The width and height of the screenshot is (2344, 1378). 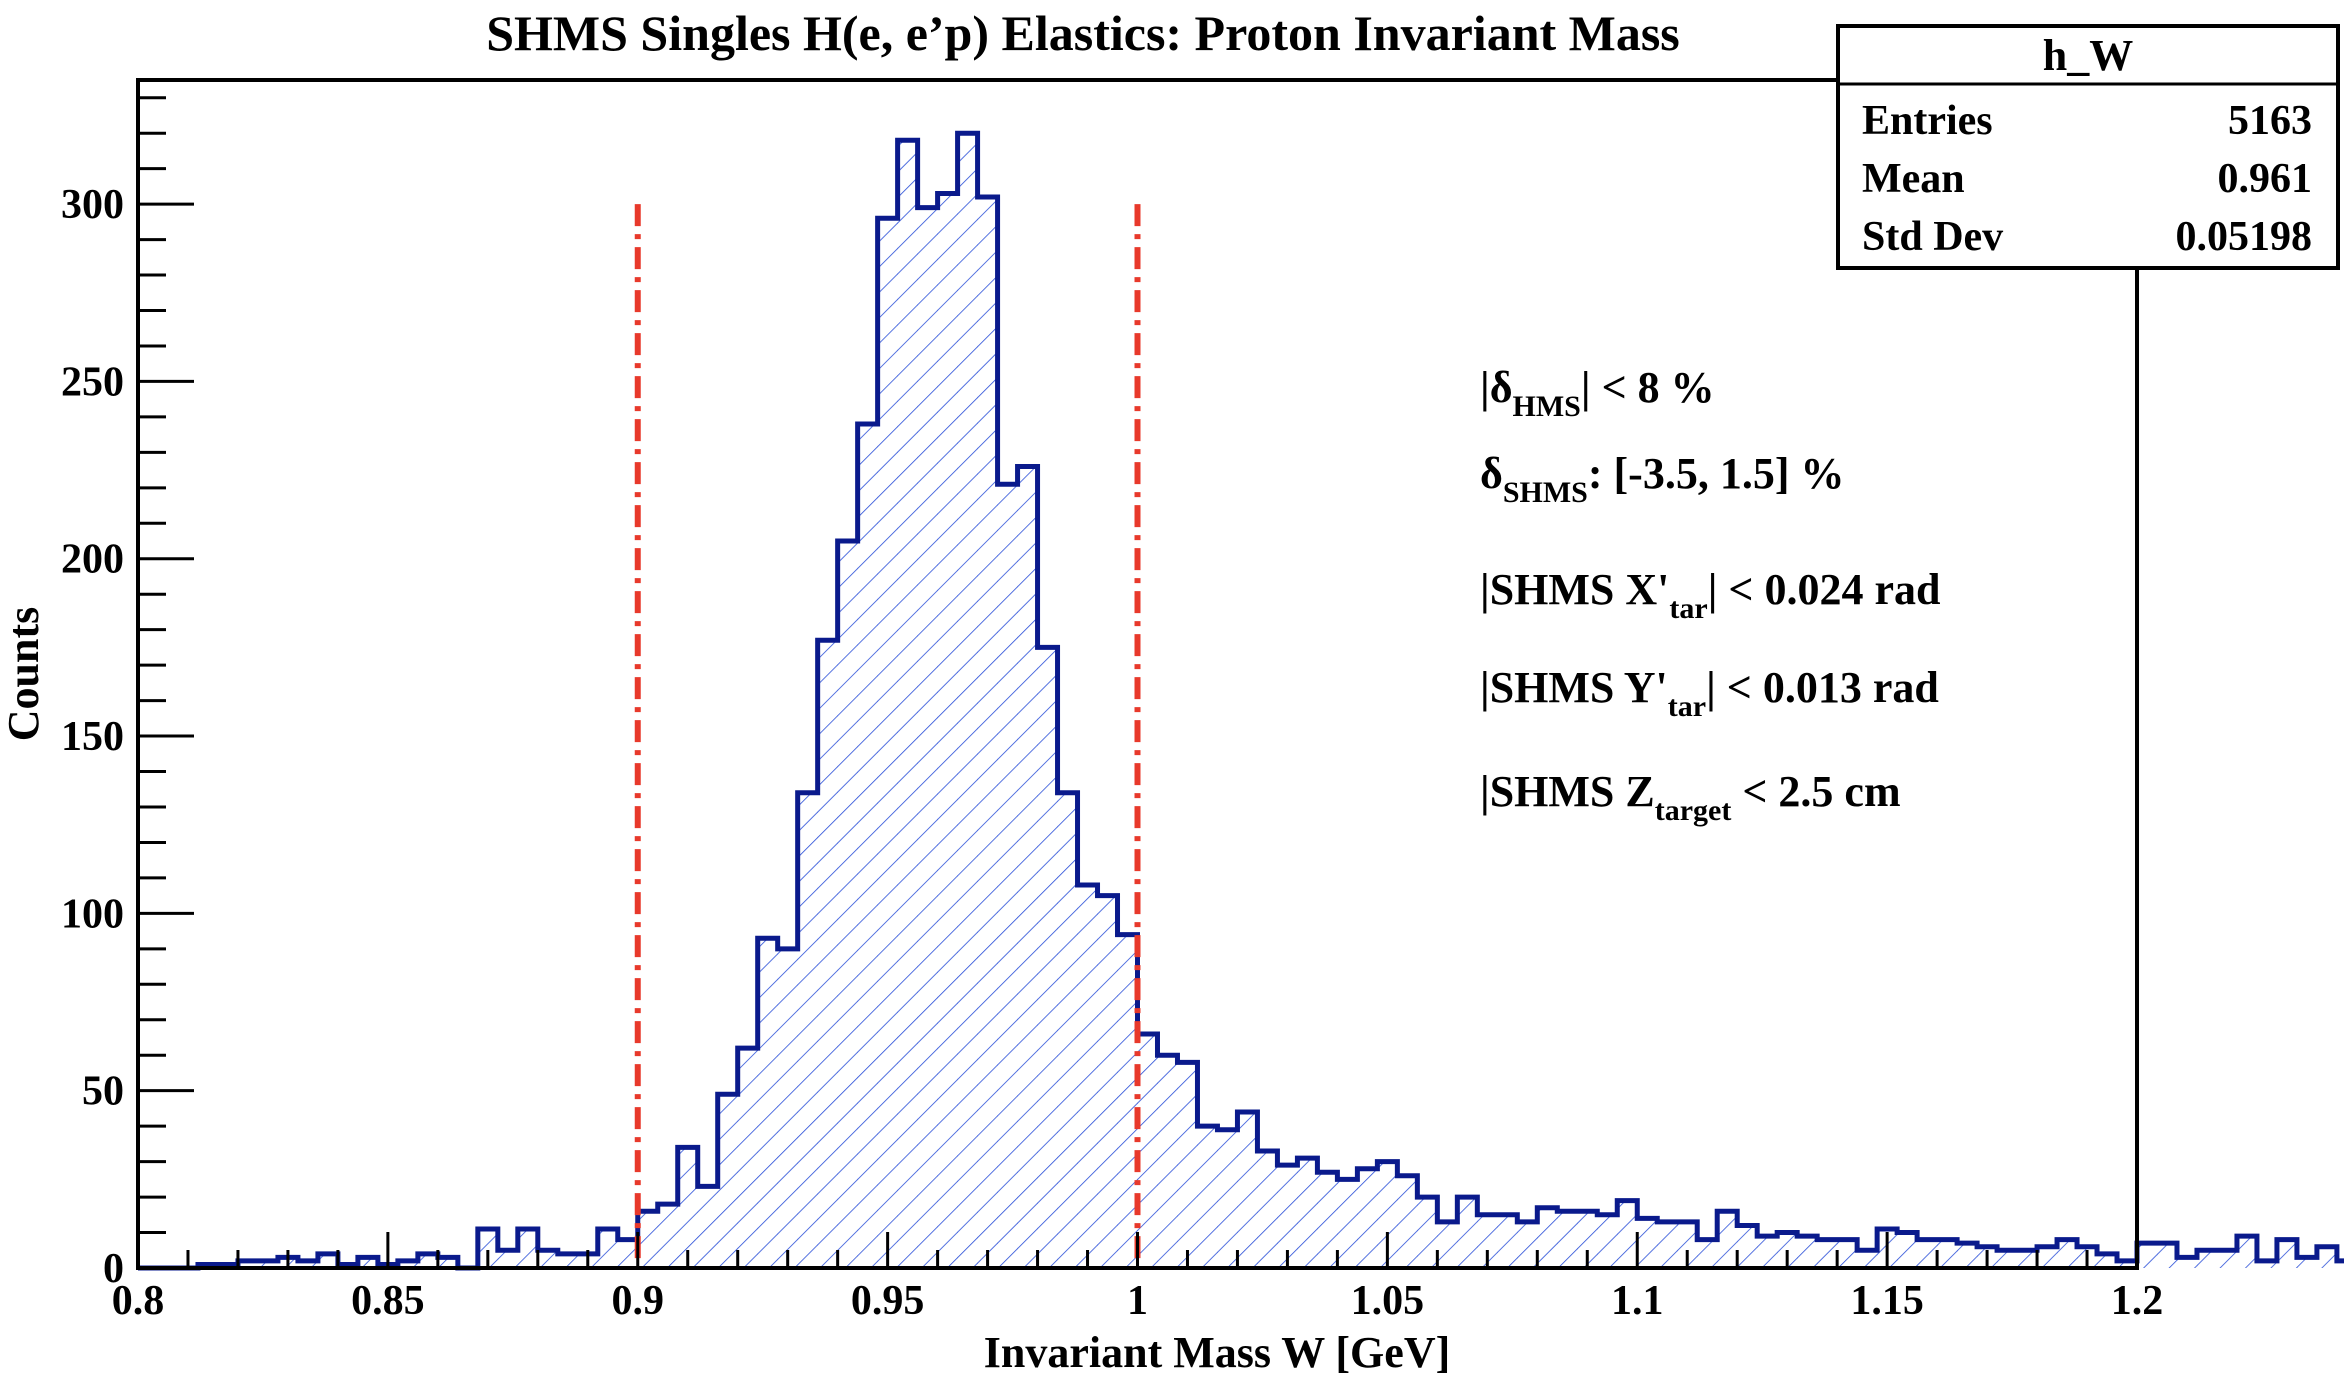 What do you see at coordinates (103, 1092) in the screenshot?
I see `y-tick-label: 50` at bounding box center [103, 1092].